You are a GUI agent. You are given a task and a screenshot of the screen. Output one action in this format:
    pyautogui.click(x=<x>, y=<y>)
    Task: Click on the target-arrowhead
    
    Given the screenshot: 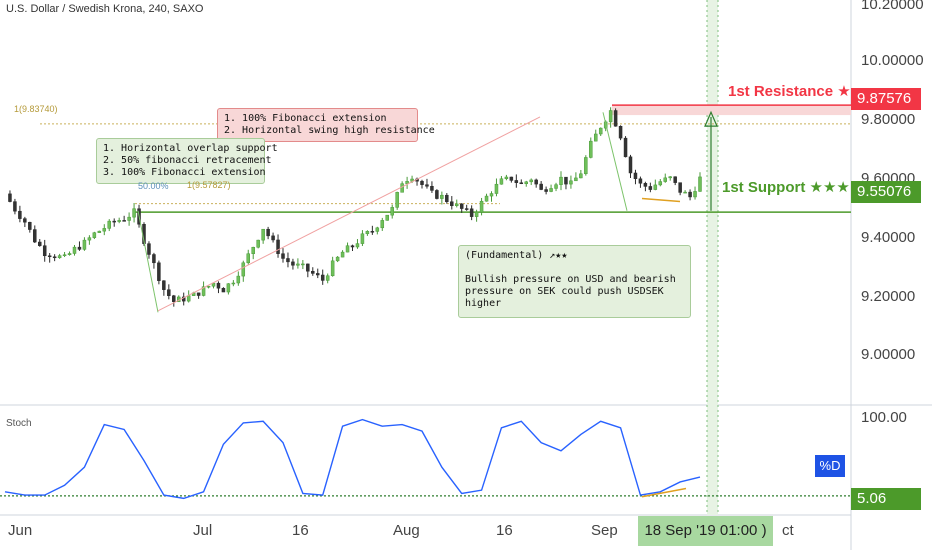 What is the action you would take?
    pyautogui.click(x=711, y=118)
    